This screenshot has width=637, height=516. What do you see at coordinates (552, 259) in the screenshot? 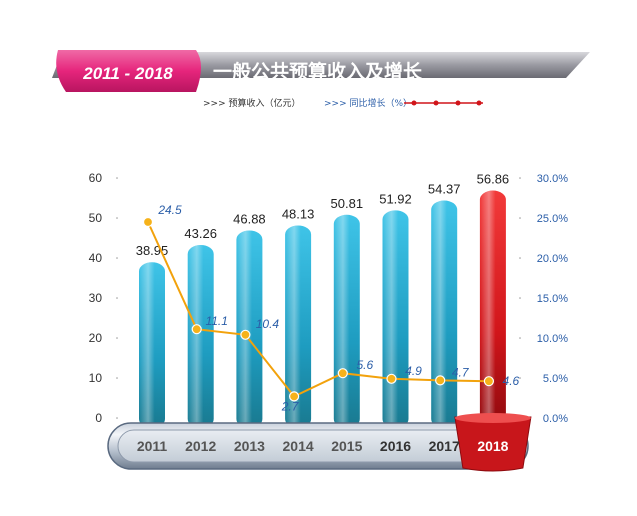
I see `y-right-tick-label: 20.0%` at bounding box center [552, 259].